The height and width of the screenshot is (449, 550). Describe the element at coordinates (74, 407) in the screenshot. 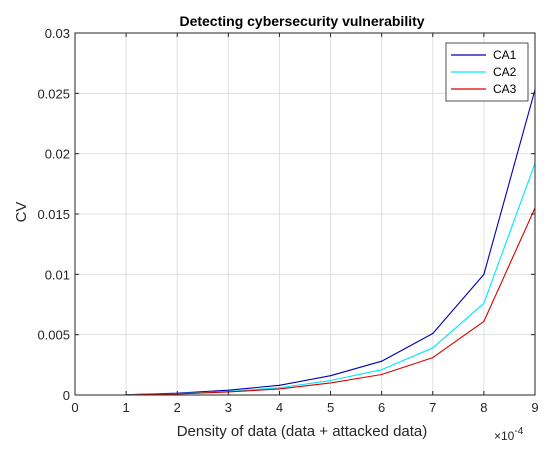

I see `x-tick-label: 0` at that location.